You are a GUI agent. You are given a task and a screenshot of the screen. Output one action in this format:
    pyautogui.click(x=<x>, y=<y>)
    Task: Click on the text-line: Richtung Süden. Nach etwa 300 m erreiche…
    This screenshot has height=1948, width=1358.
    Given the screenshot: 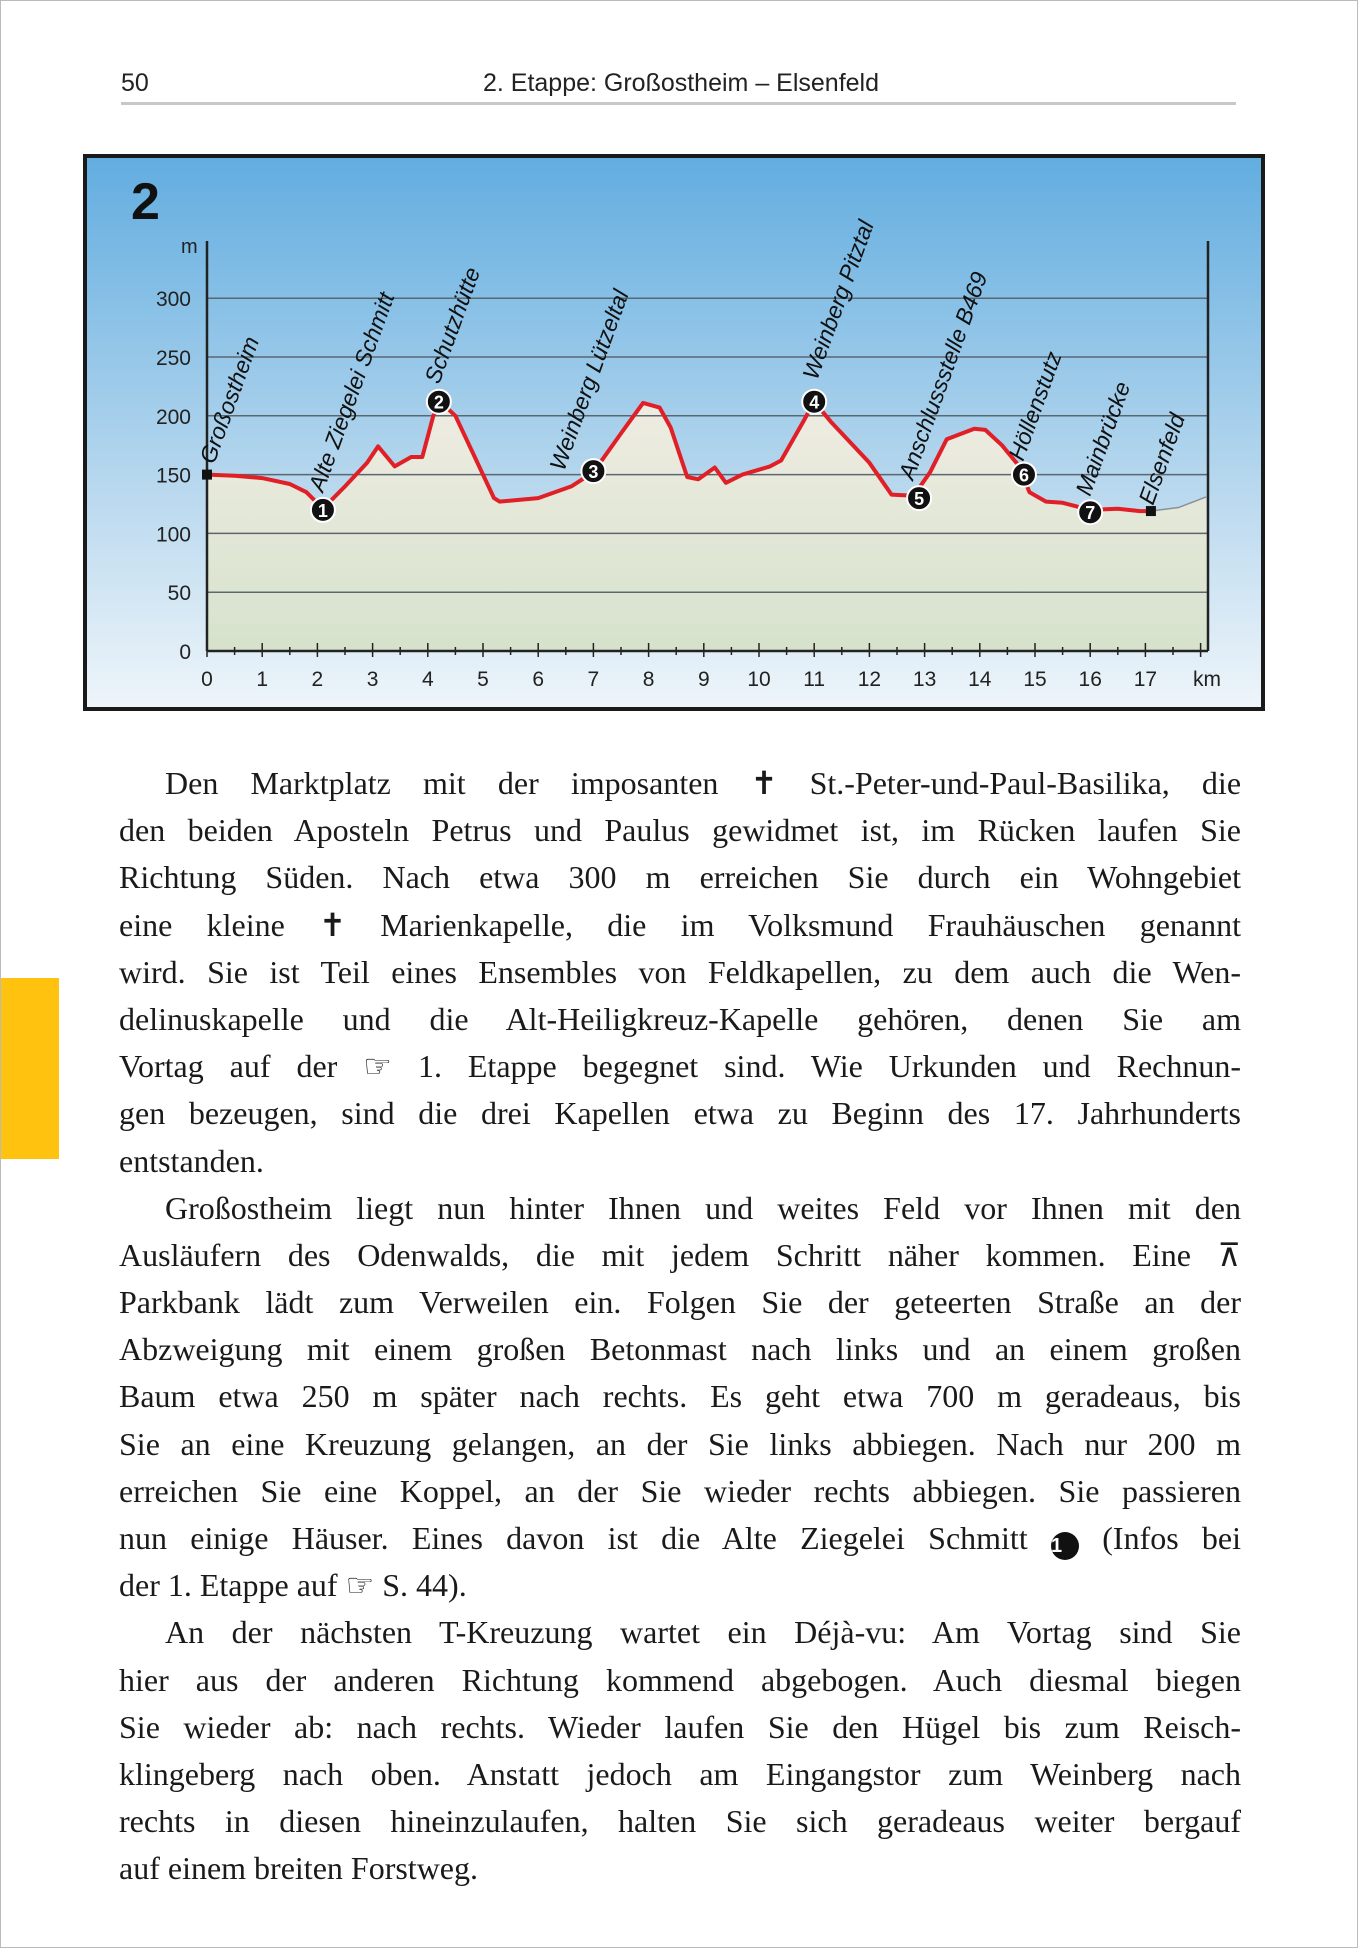 What is the action you would take?
    pyautogui.click(x=680, y=877)
    